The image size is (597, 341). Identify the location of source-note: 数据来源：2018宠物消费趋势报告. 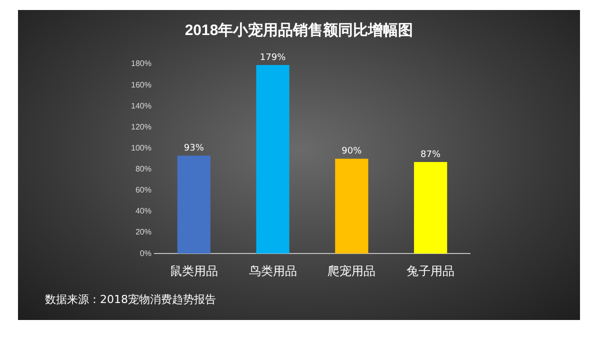
(130, 299).